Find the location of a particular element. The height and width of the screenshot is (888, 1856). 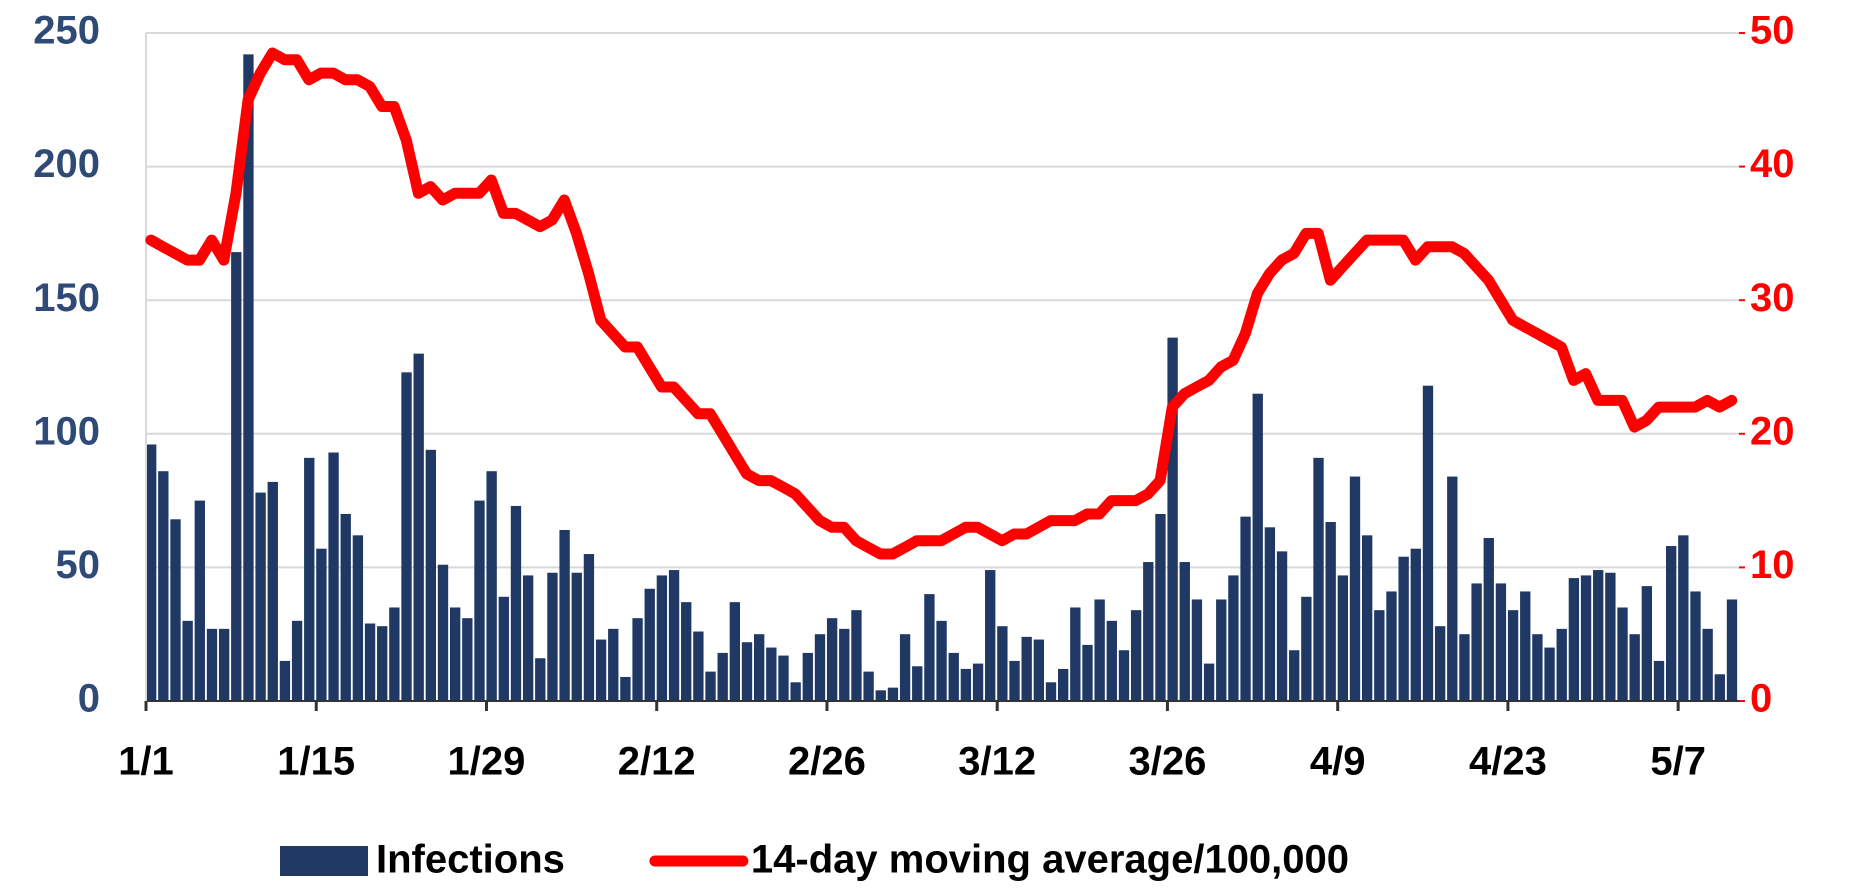

y2-tick-label: 40 is located at coordinates (1772, 164).